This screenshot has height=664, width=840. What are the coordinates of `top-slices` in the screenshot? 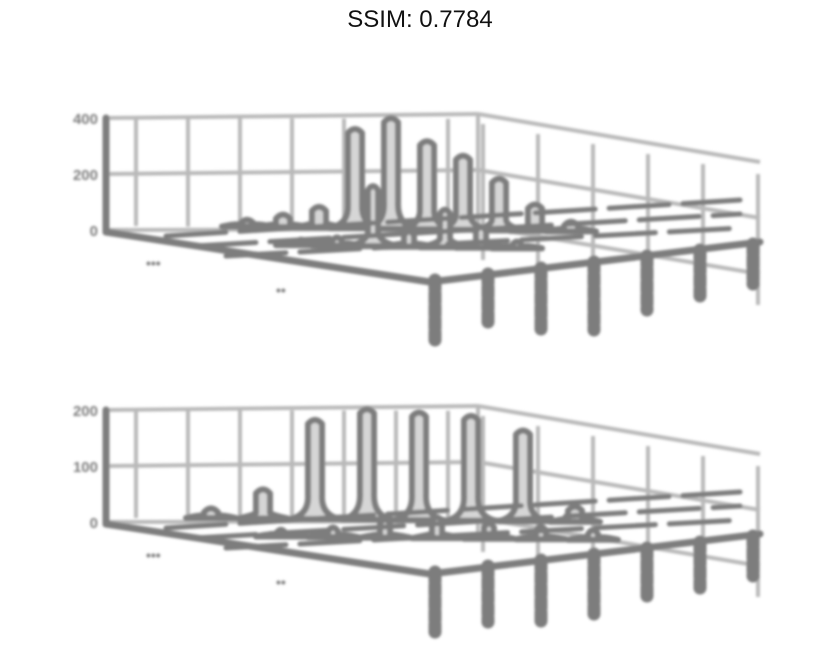 It's located at (453, 187).